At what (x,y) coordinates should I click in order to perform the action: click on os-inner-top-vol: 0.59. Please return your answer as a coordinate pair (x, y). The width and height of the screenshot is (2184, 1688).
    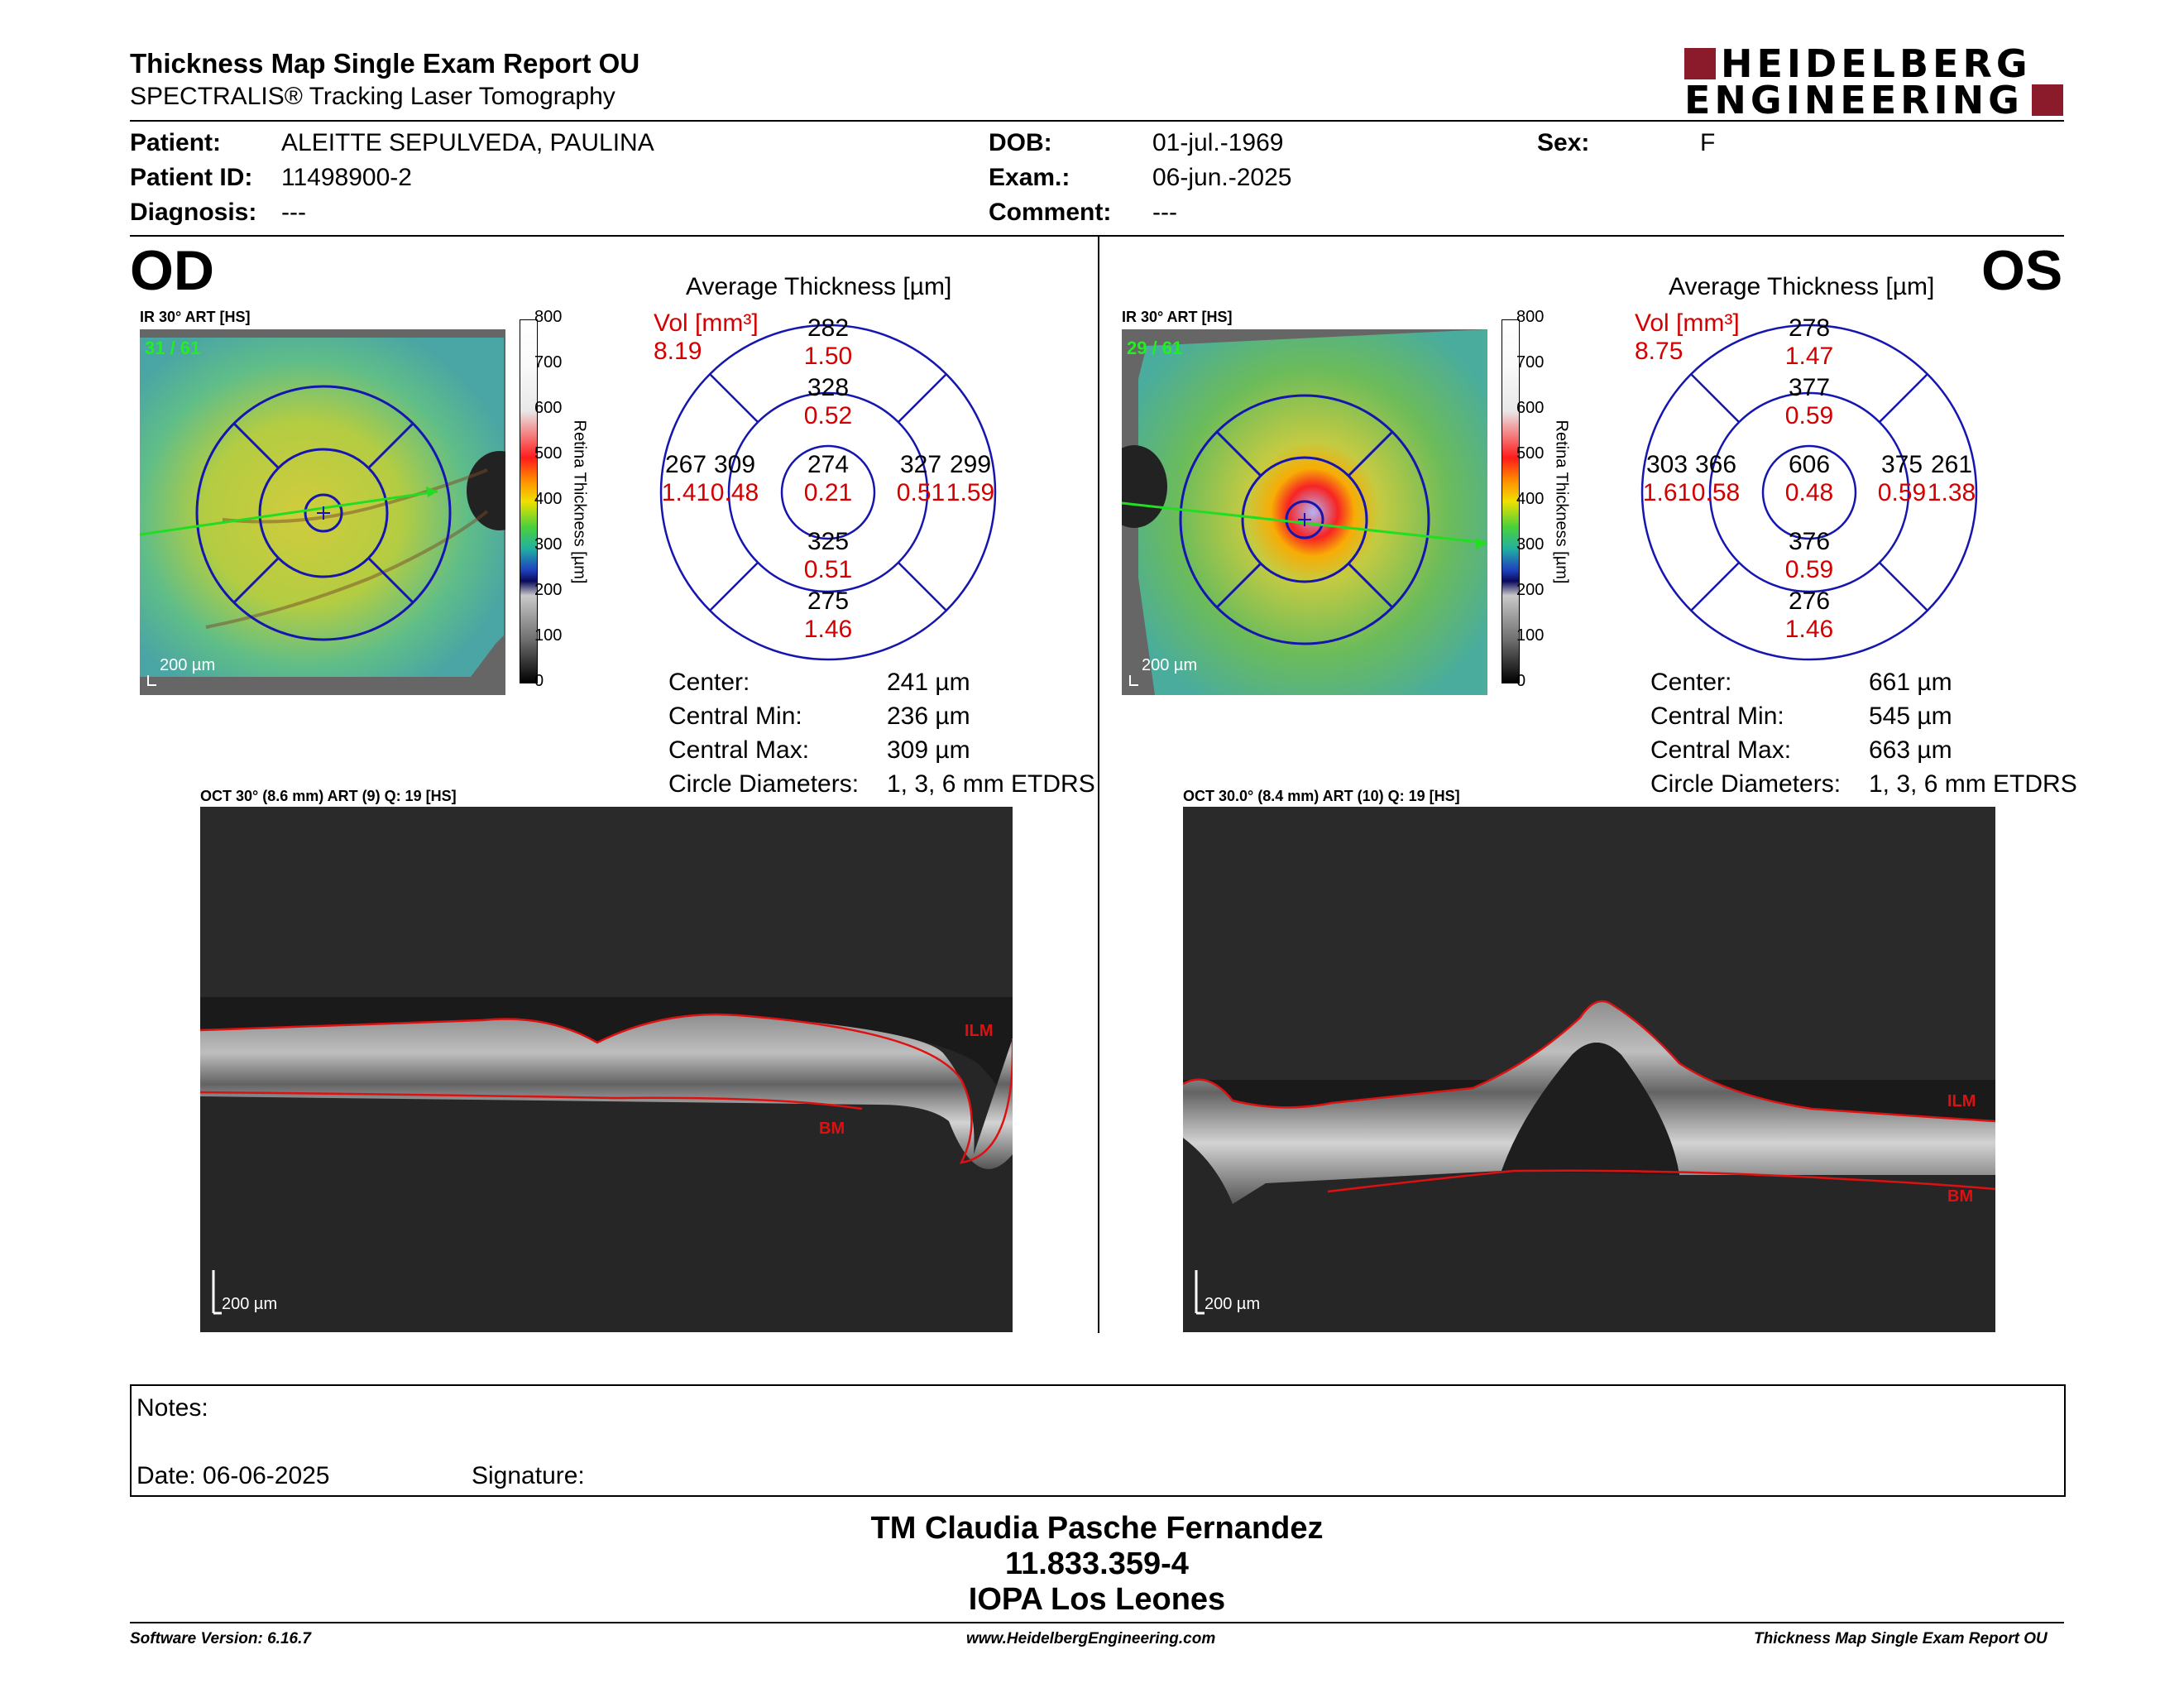
    Looking at the image, I should click on (1809, 415).